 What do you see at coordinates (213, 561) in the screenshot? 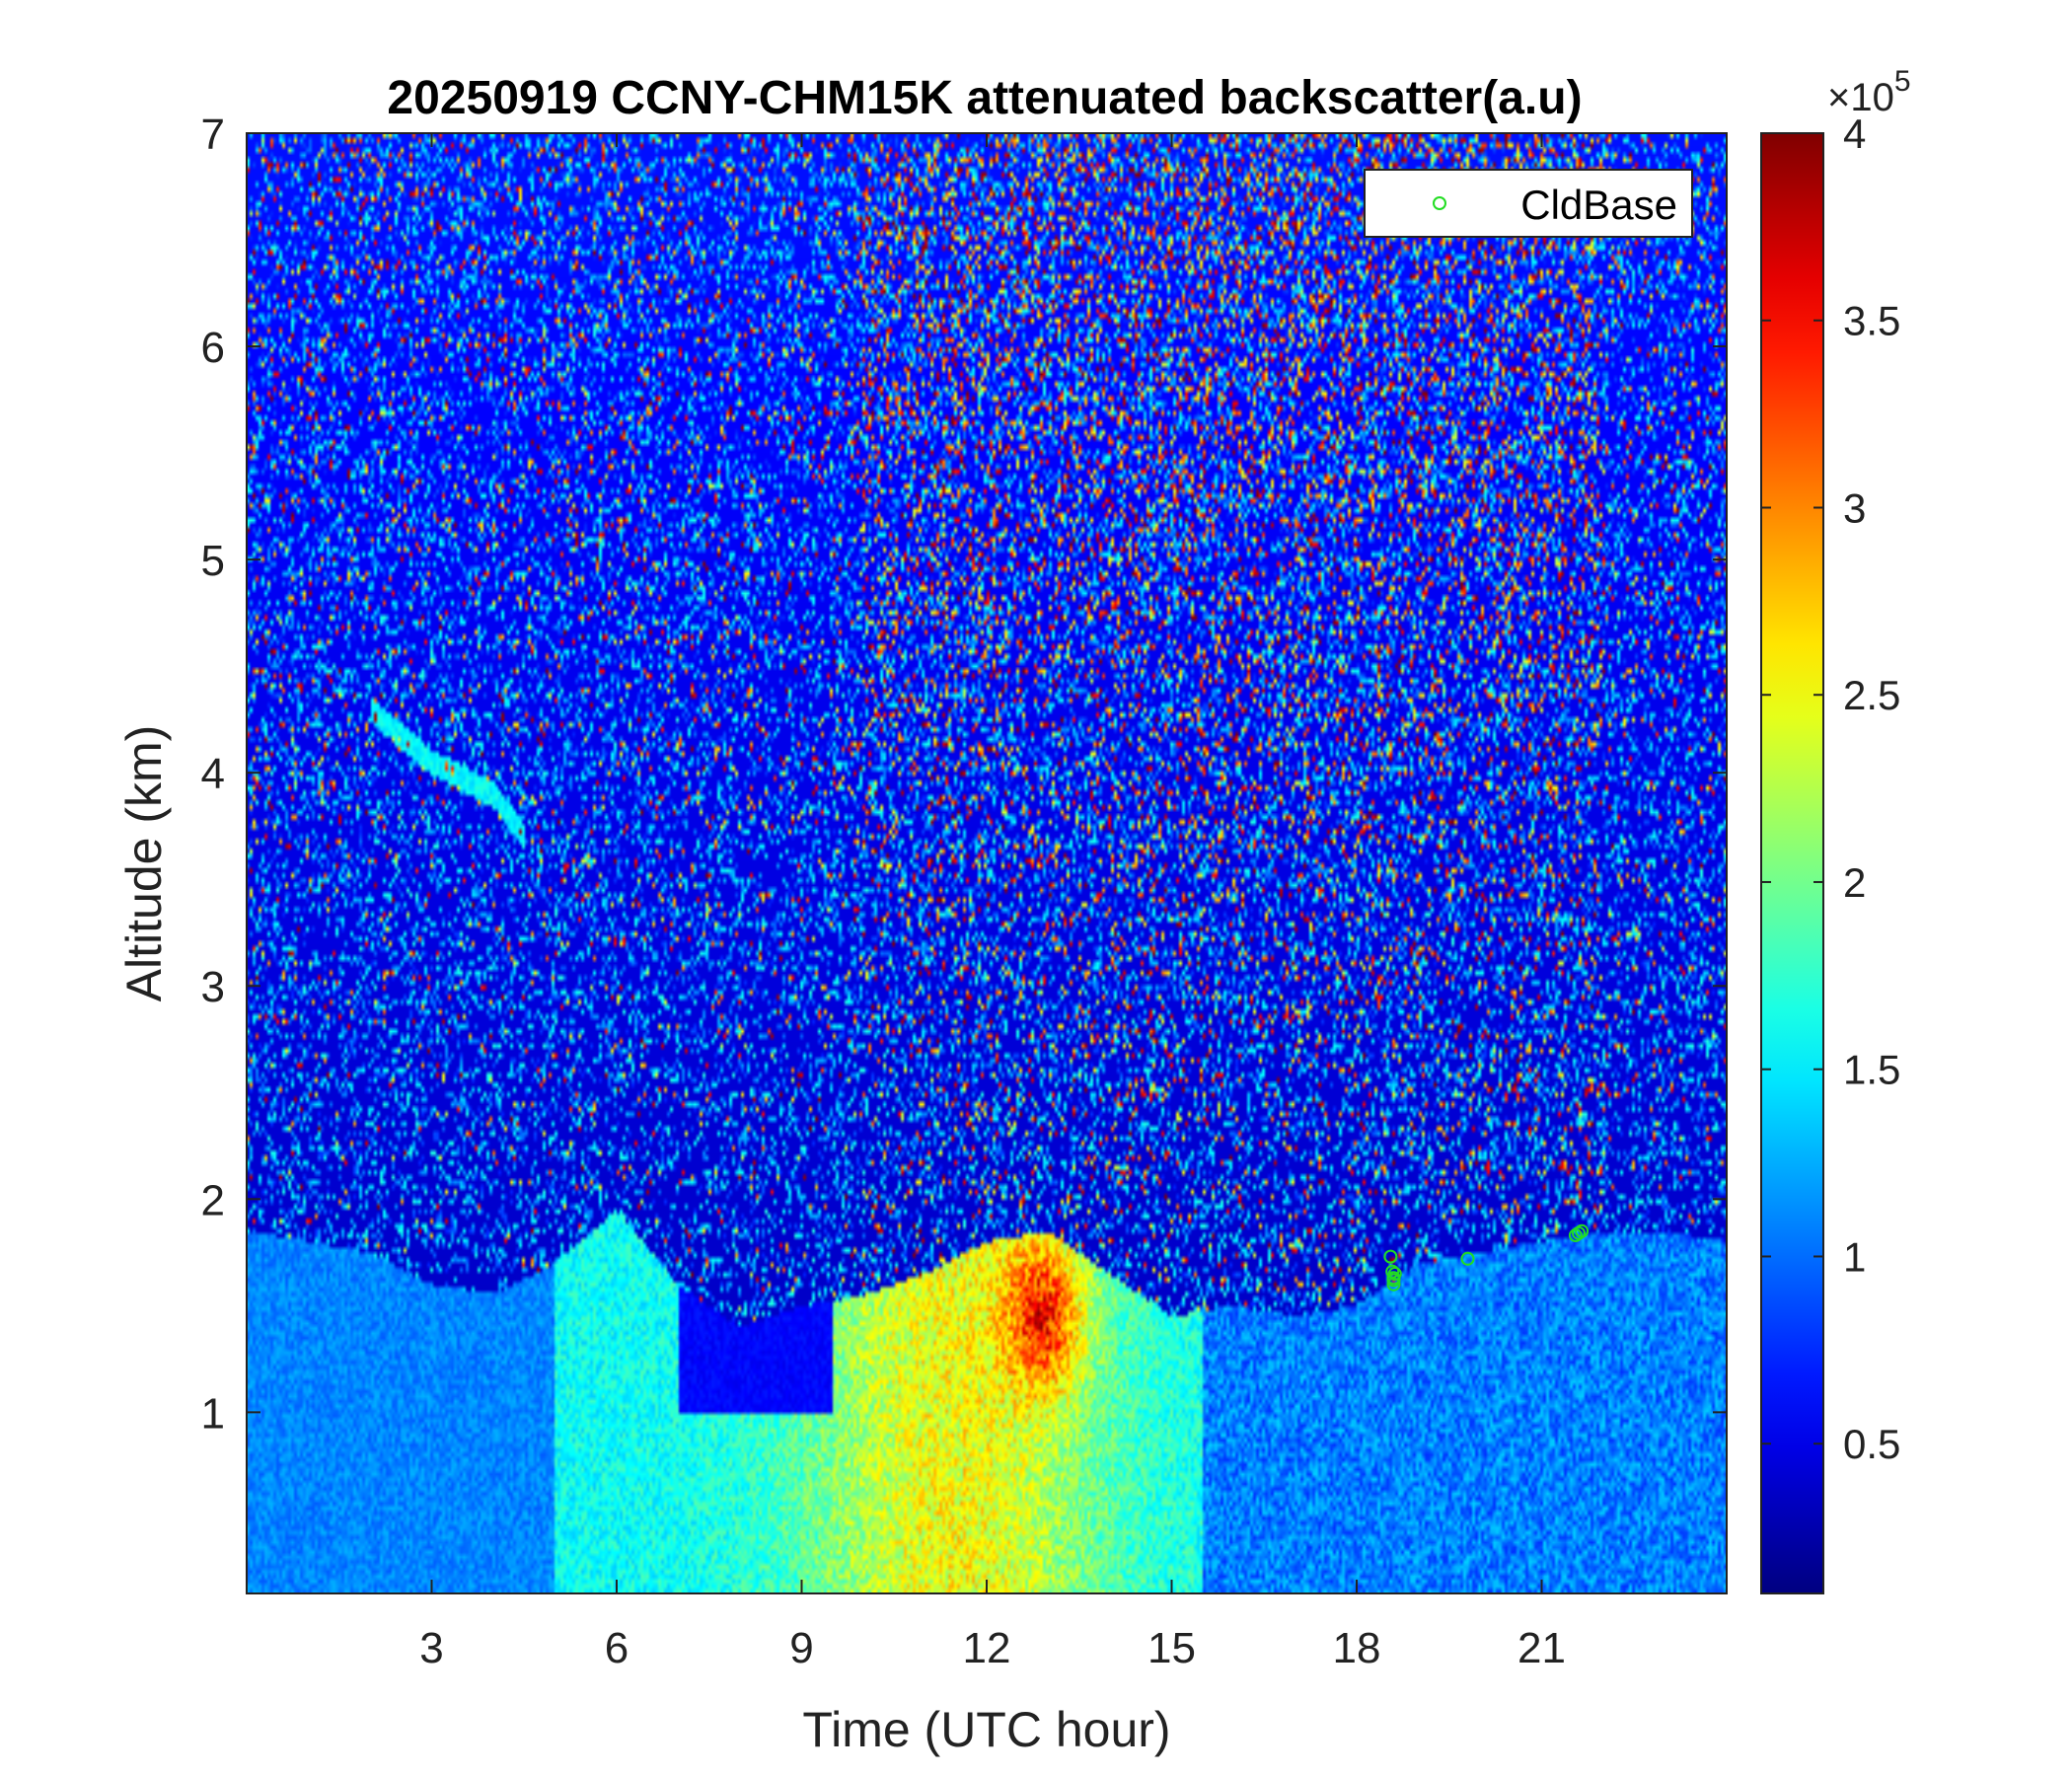
I see `y-tick-label: 5` at bounding box center [213, 561].